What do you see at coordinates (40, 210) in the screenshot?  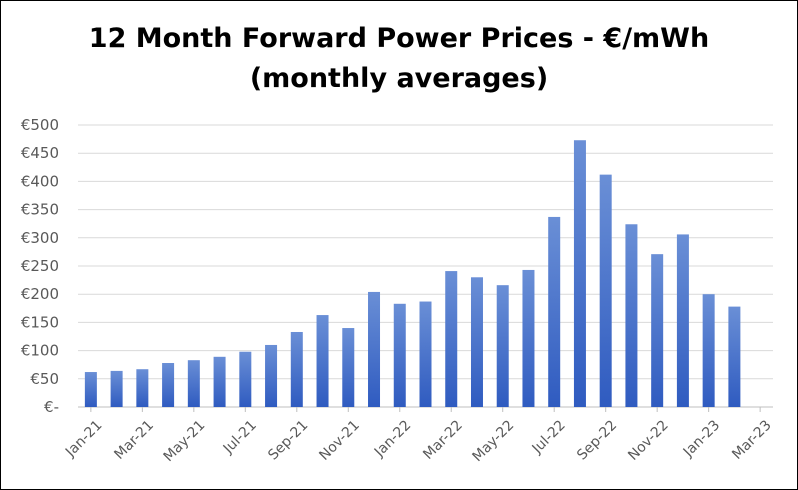 I see `y-tick-label: €350` at bounding box center [40, 210].